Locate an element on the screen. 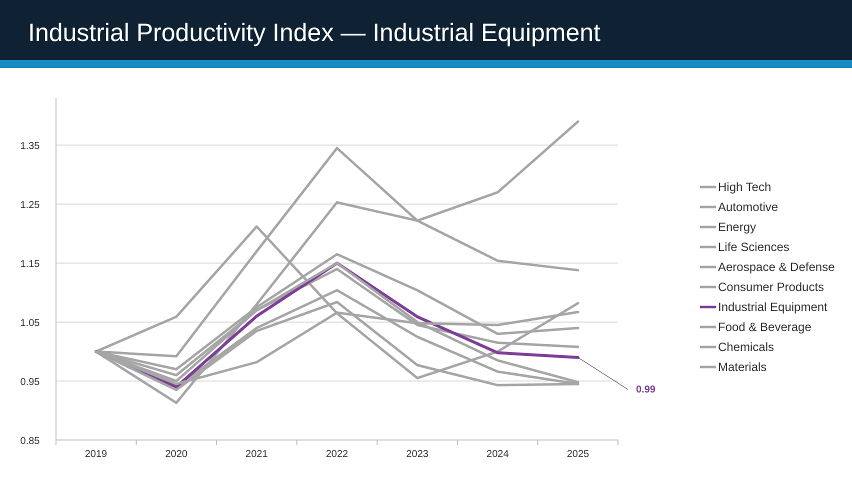  legend-label: Energy is located at coordinates (737, 227).